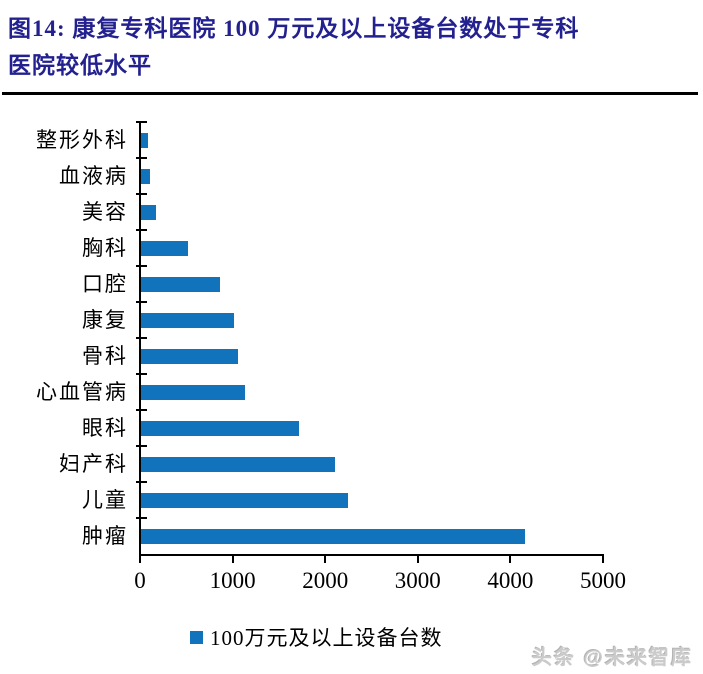 The image size is (703, 674). I want to click on figure-title-line1: 图14: 康复专科医院 100 万元及以上设备台数处于专科, so click(294, 28).